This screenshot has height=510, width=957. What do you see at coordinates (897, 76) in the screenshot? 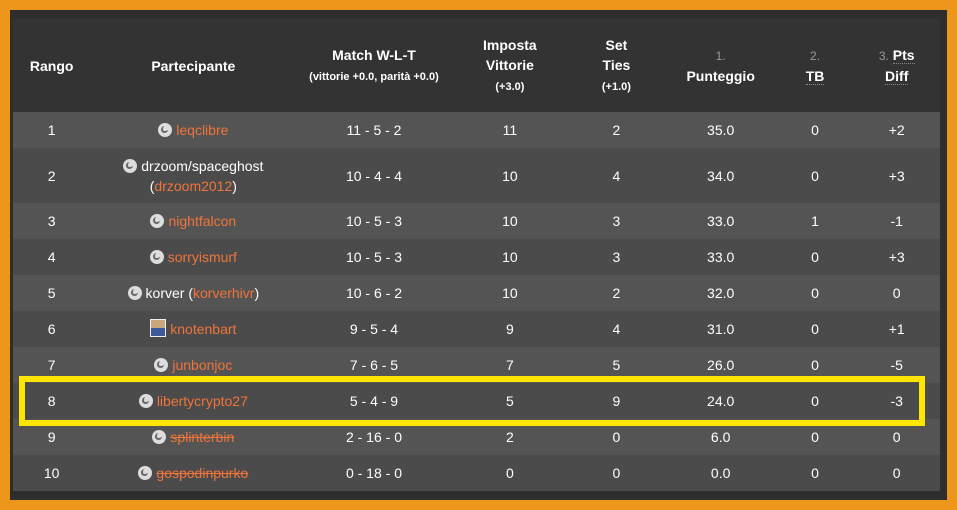
I see `col-diff-label-2: Diff` at bounding box center [897, 76].